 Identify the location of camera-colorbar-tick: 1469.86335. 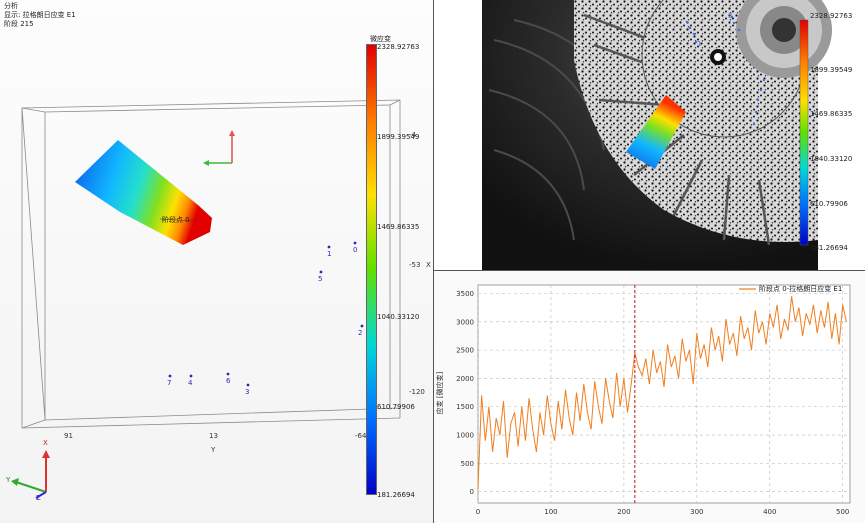
(831, 114).